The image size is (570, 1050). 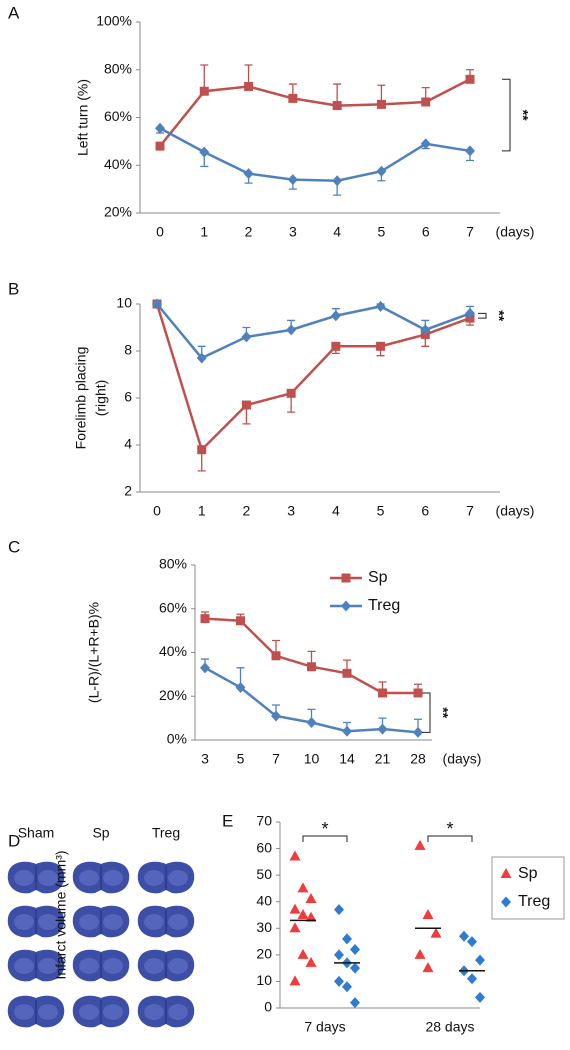 What do you see at coordinates (264, 900) in the screenshot?
I see `y-tick-label: 40` at bounding box center [264, 900].